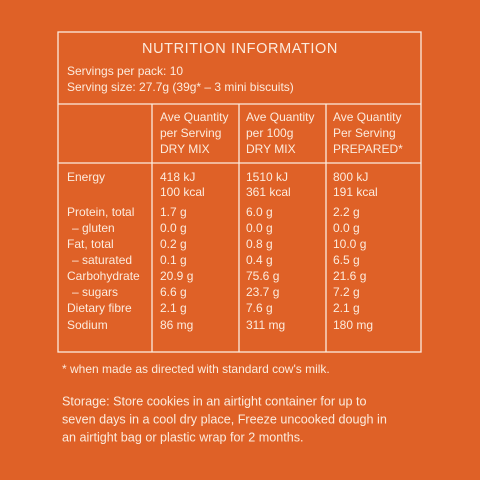 This screenshot has width=480, height=480. I want to click on cell-value: 21.6 g, so click(349, 276).